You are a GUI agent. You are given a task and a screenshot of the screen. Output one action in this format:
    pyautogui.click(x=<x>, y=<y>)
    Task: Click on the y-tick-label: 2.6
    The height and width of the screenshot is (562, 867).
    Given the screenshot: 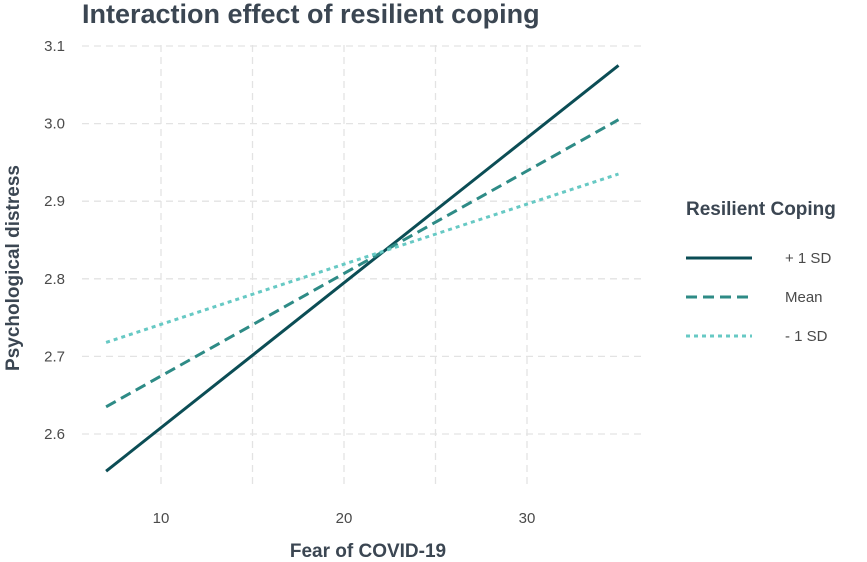 What is the action you would take?
    pyautogui.click(x=54, y=434)
    